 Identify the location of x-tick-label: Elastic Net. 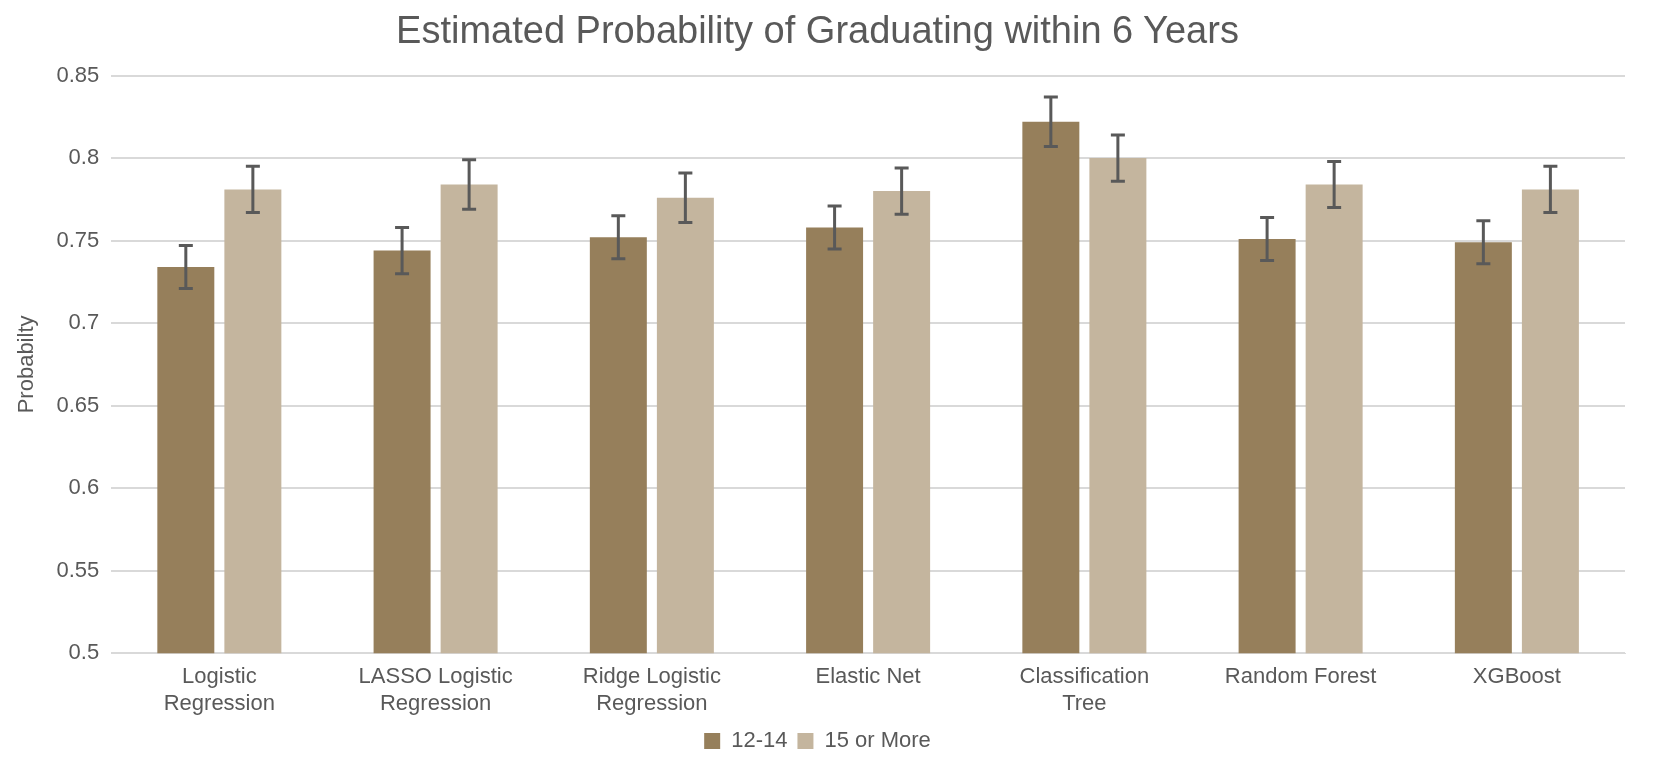
(868, 676).